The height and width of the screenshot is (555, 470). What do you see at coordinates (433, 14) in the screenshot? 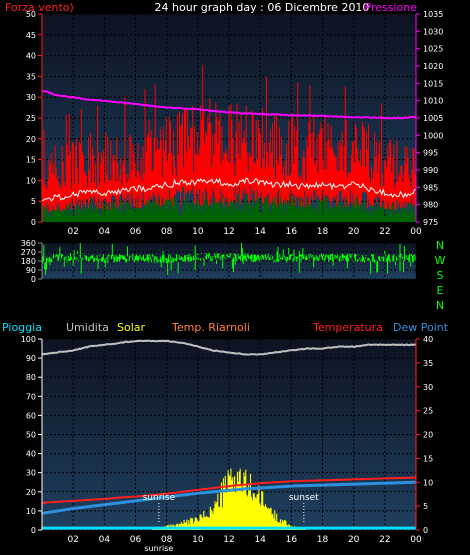
I see `y-right-tick-label: 1035` at bounding box center [433, 14].